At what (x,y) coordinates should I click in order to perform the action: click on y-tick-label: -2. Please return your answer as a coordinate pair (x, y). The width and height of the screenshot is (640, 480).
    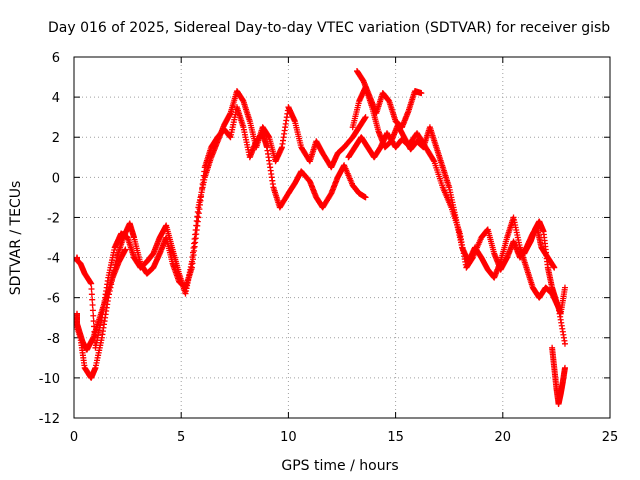
    Looking at the image, I should click on (53, 218).